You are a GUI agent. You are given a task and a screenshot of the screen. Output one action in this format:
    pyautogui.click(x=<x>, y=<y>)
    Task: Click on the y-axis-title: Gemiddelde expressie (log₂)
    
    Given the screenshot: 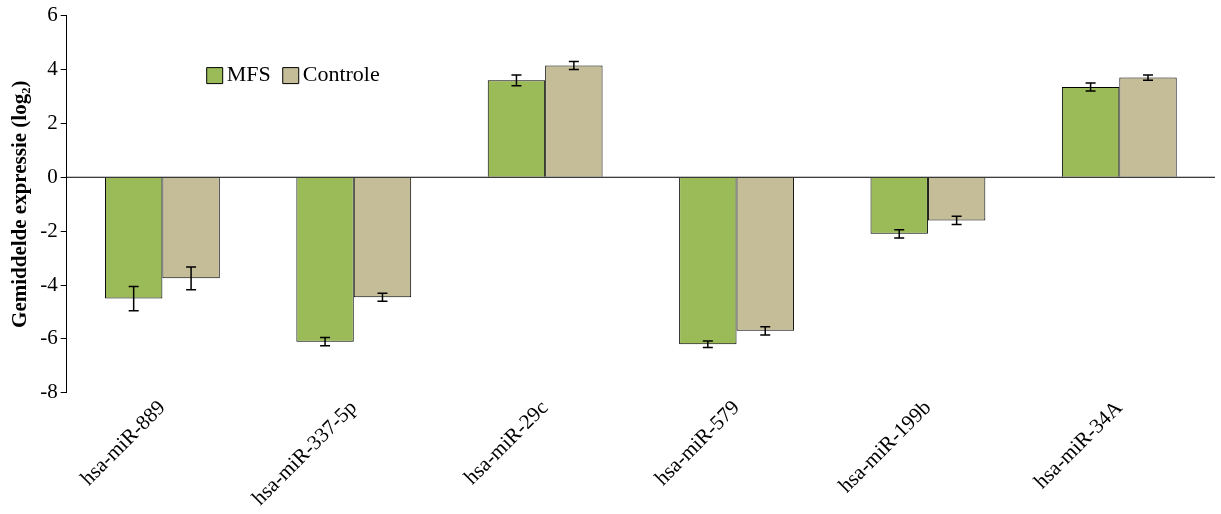 What is the action you would take?
    pyautogui.click(x=19, y=204)
    